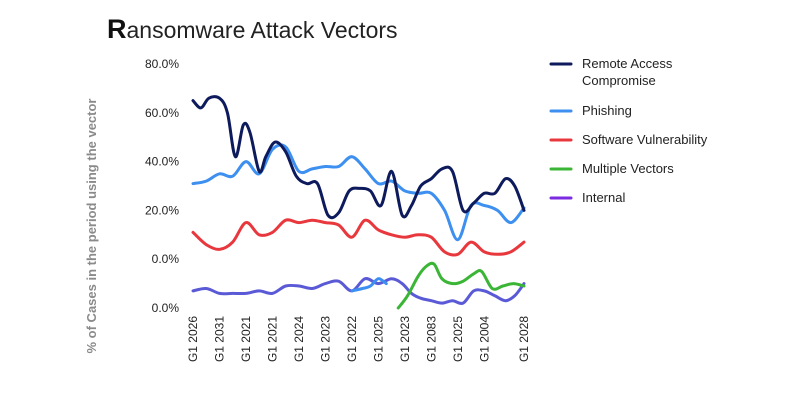 This screenshot has width=800, height=400. What do you see at coordinates (524, 339) in the screenshot?
I see `x-tick-label: G1 2028` at bounding box center [524, 339].